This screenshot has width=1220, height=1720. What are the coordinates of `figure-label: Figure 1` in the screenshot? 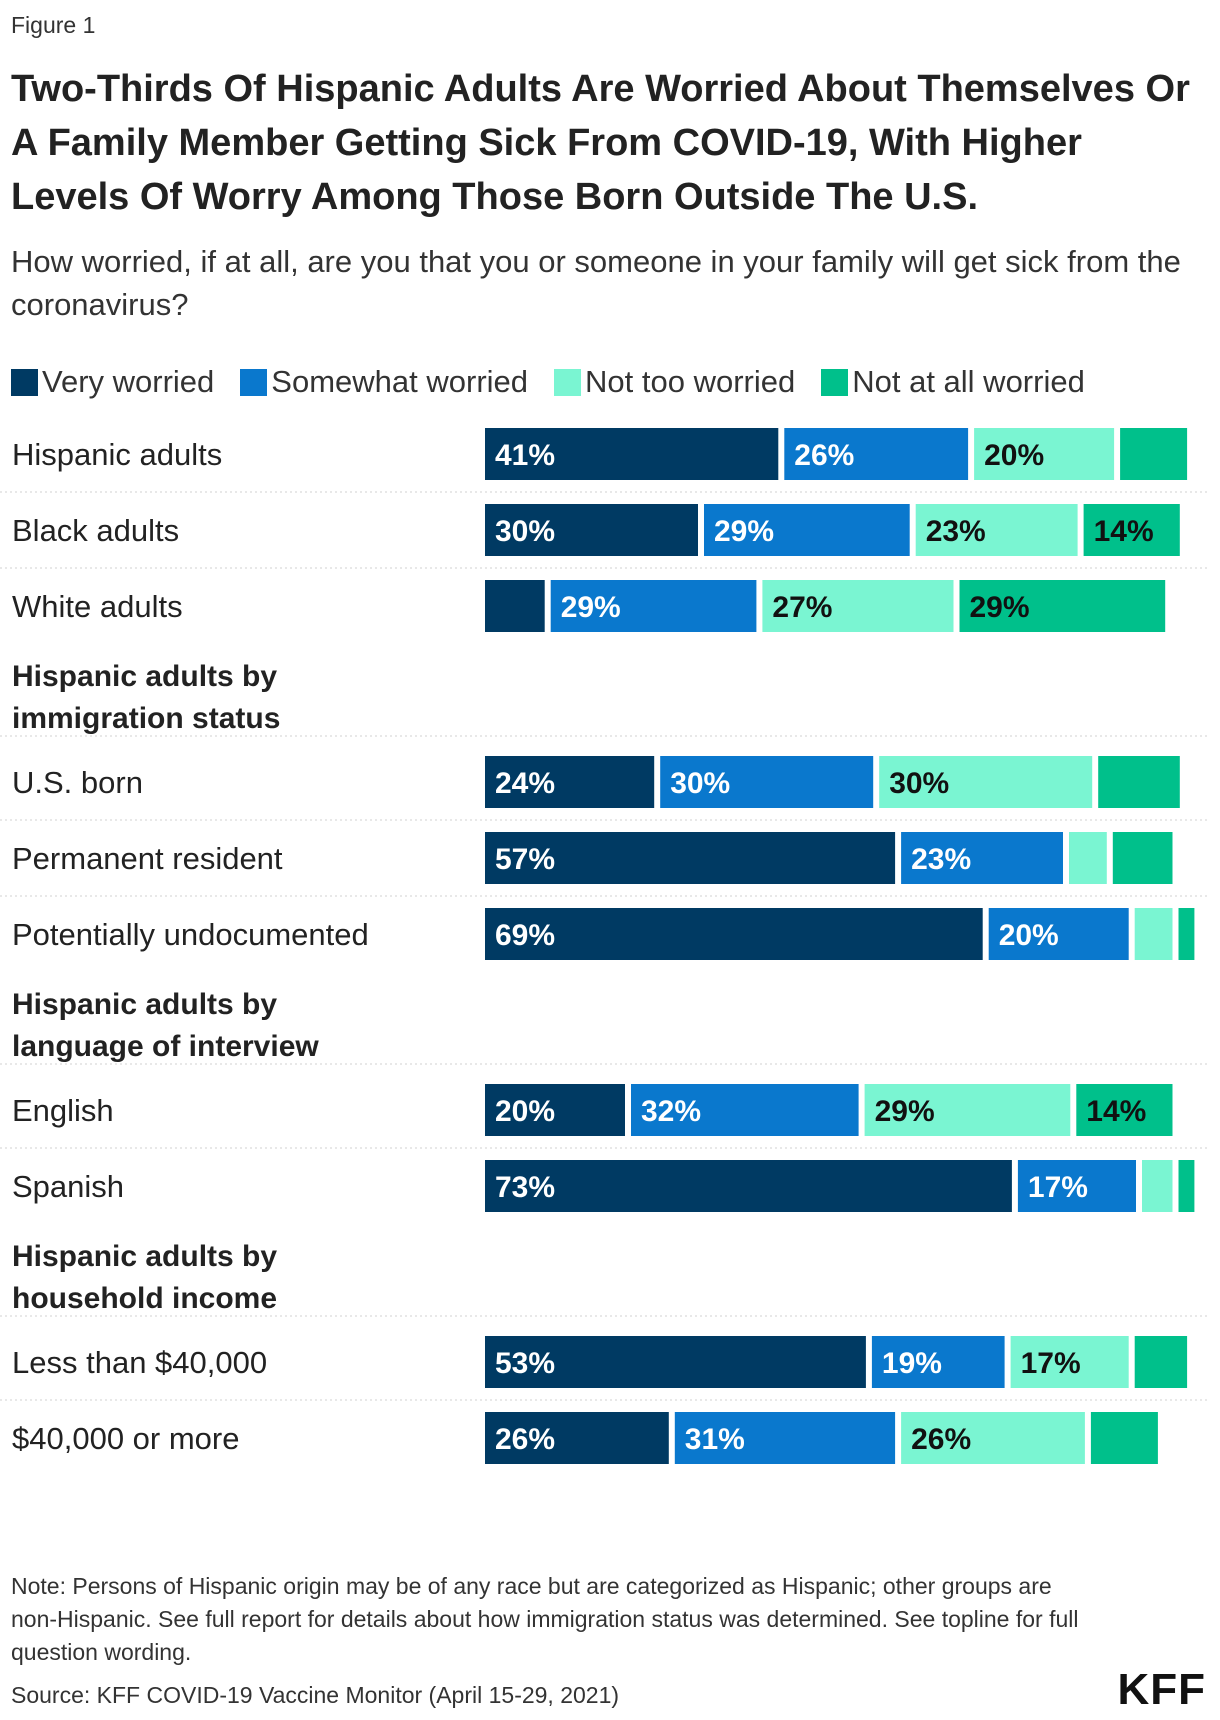 It's located at (53, 25).